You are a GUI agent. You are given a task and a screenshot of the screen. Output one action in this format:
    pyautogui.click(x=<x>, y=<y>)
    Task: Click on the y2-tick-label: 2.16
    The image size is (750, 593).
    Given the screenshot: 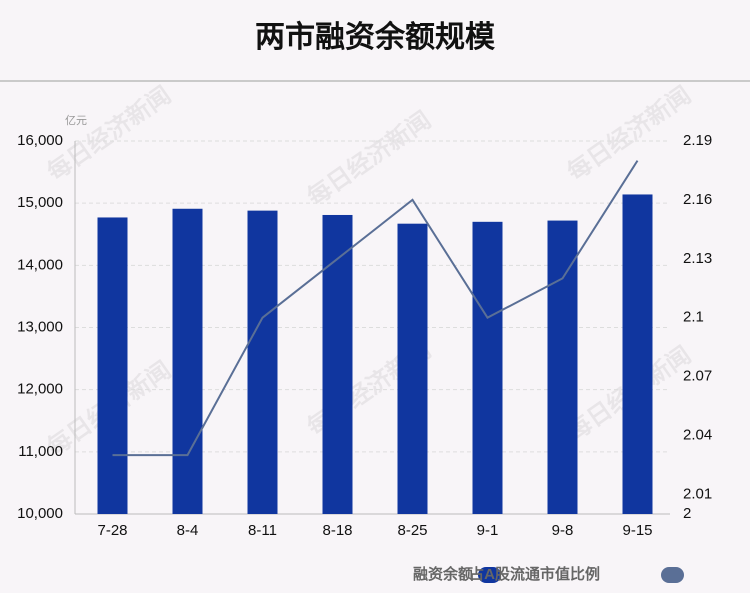 What is the action you would take?
    pyautogui.click(x=697, y=199)
    